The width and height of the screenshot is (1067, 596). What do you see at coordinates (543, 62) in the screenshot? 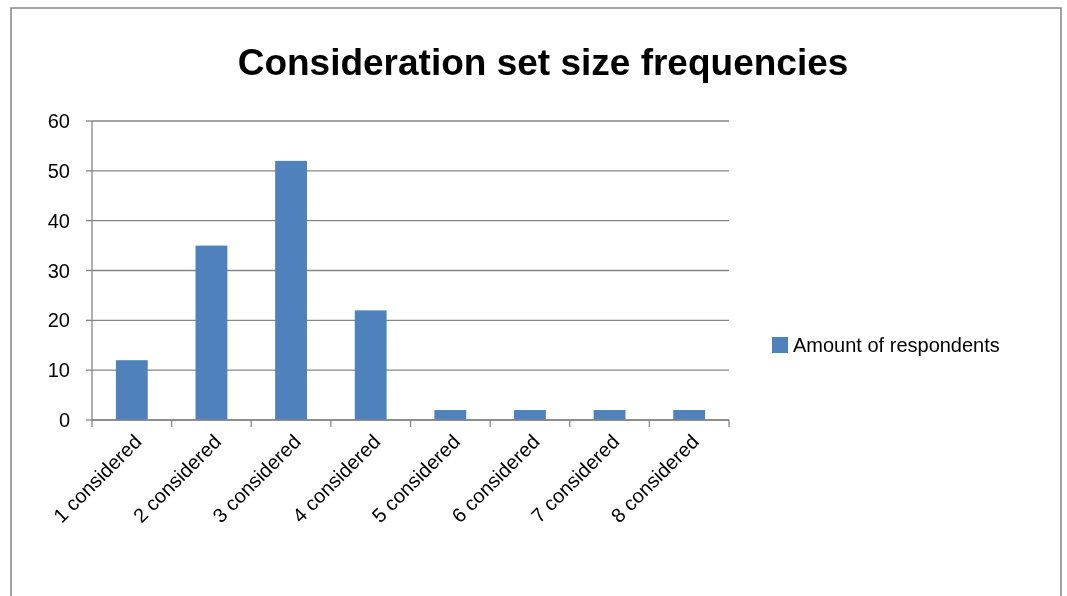
I see `chart-title: Consideration set size frequencies` at bounding box center [543, 62].